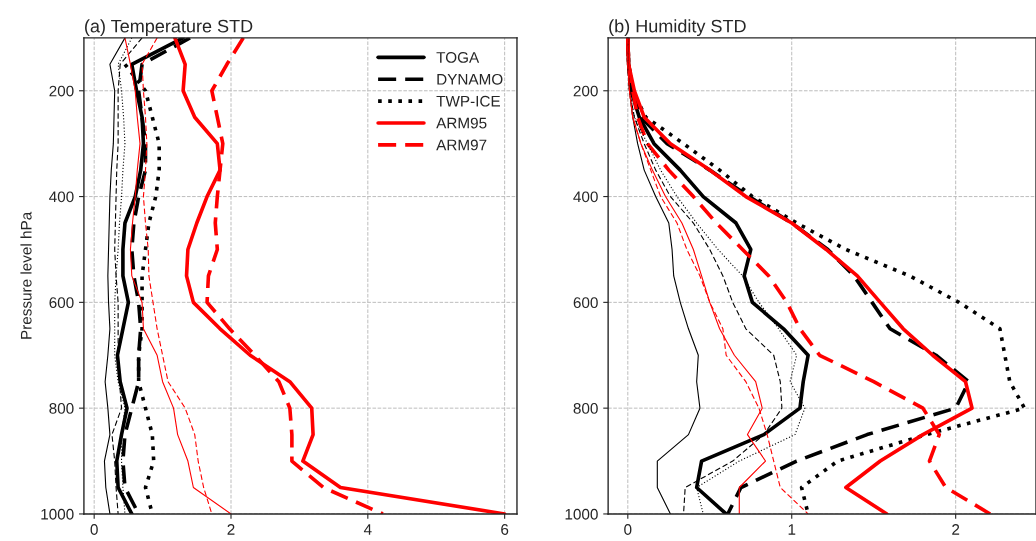  What do you see at coordinates (677, 28) in the screenshot?
I see `chart-title: (b) Humidity STD` at bounding box center [677, 28].